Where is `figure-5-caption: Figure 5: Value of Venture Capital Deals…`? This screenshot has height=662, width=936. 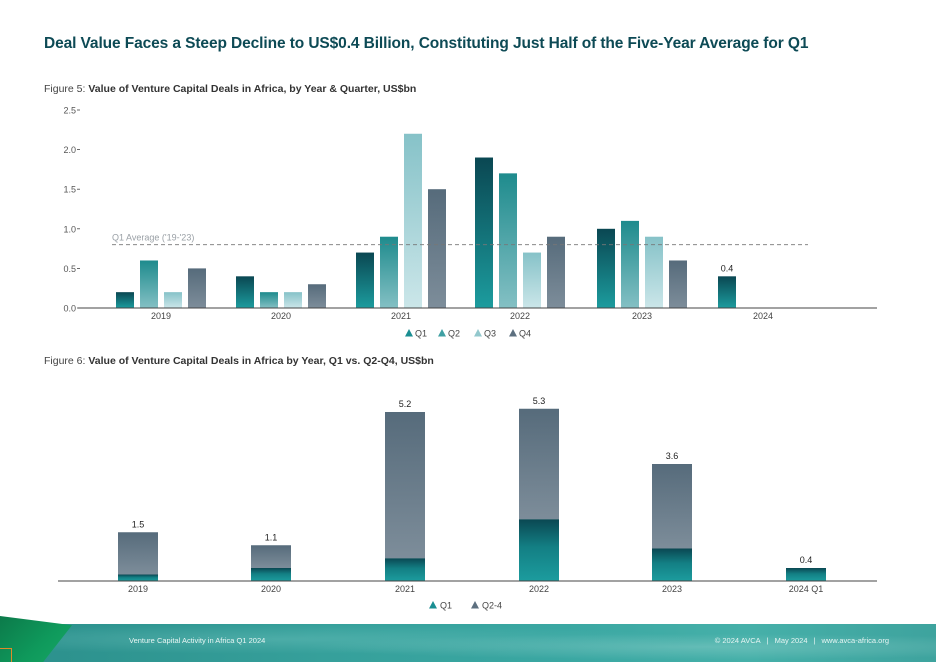 figure-5-caption: Figure 5: Value of Venture Capital Deals… is located at coordinates (230, 89).